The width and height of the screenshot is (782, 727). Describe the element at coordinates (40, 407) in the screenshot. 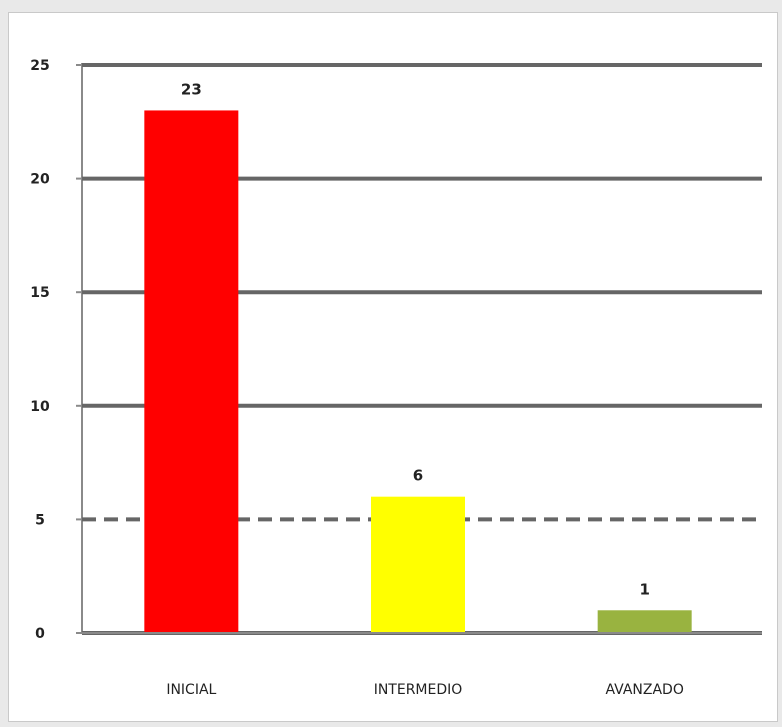

I see `y-tick-label-10: 10` at that location.